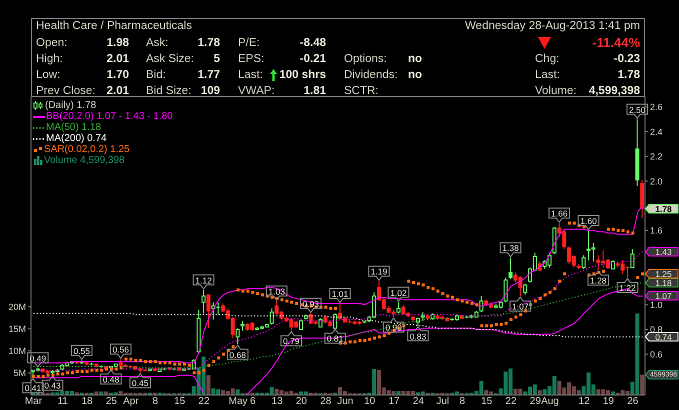 This screenshot has width=679, height=410. What do you see at coordinates (17, 307) in the screenshot?
I see `y2-tick-label: 20M` at bounding box center [17, 307].